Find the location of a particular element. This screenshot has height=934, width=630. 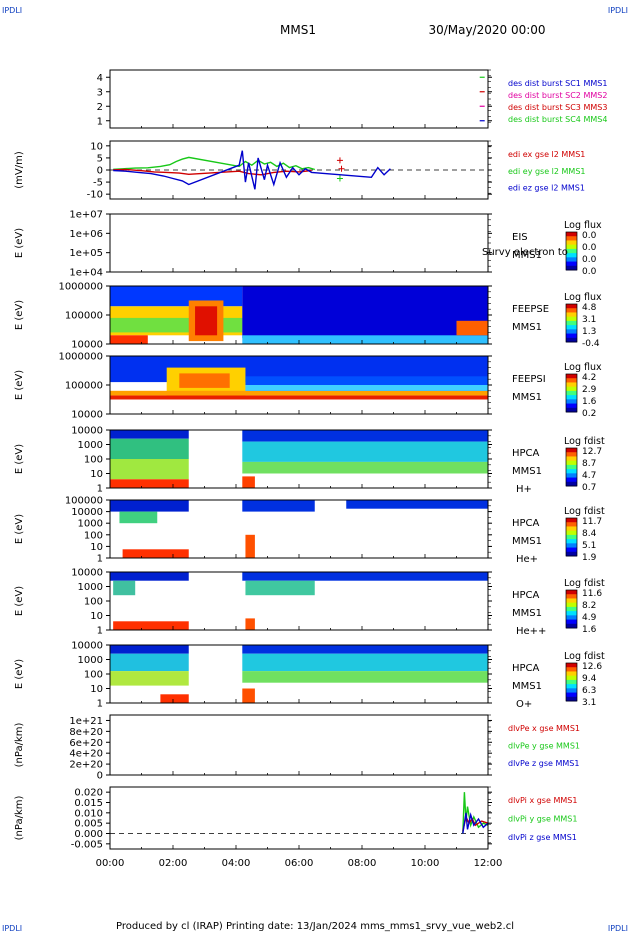

colorbar-tick: 1.9 is located at coordinates (589, 558).